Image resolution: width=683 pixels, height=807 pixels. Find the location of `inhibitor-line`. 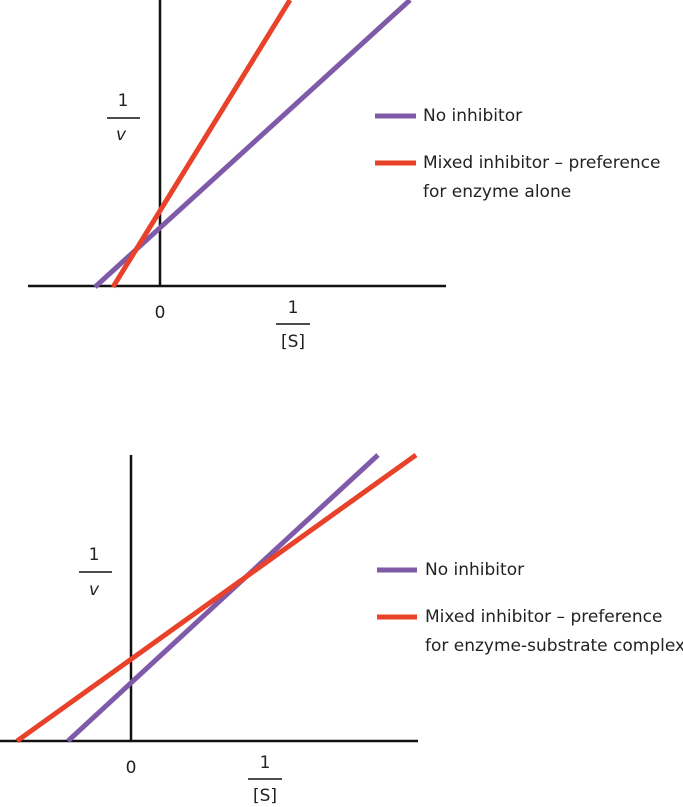

inhibitor-line is located at coordinates (201, 144).